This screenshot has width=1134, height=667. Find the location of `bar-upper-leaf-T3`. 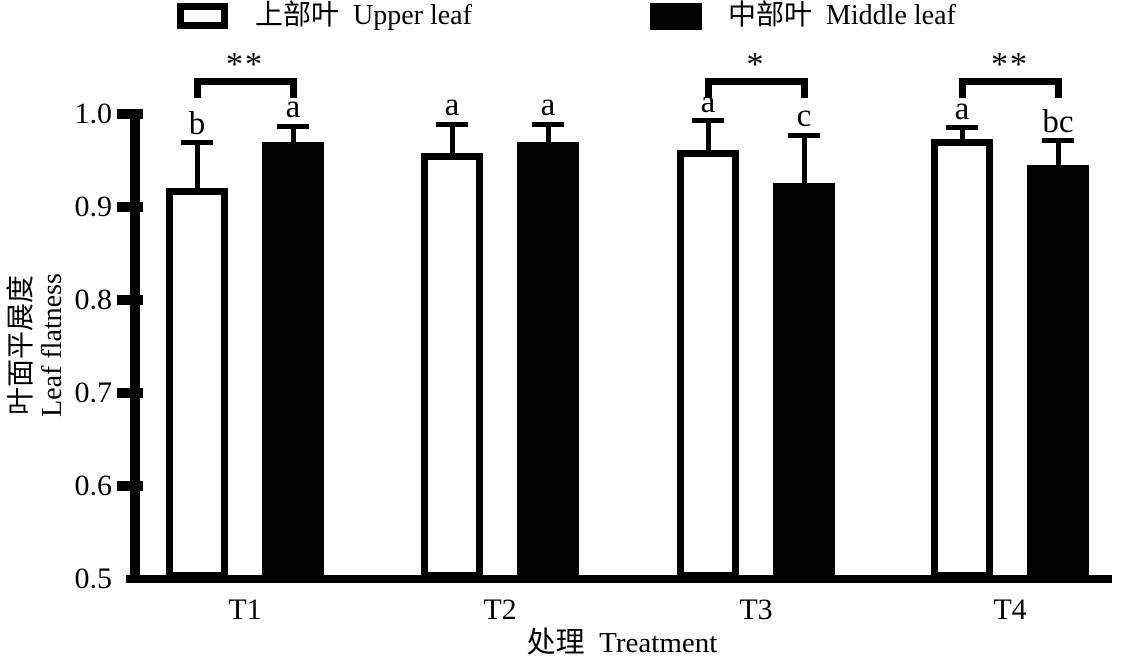

bar-upper-leaf-T3 is located at coordinates (708, 364).